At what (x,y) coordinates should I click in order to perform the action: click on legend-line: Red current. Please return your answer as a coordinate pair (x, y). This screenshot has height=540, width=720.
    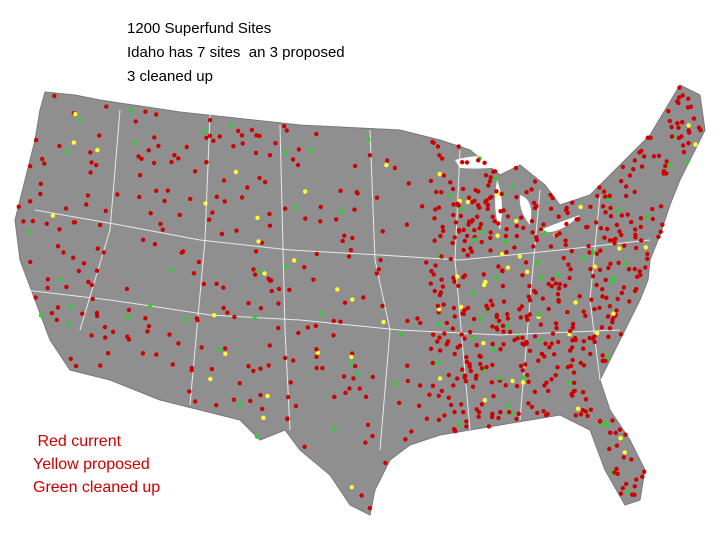
    Looking at the image, I should click on (77, 441).